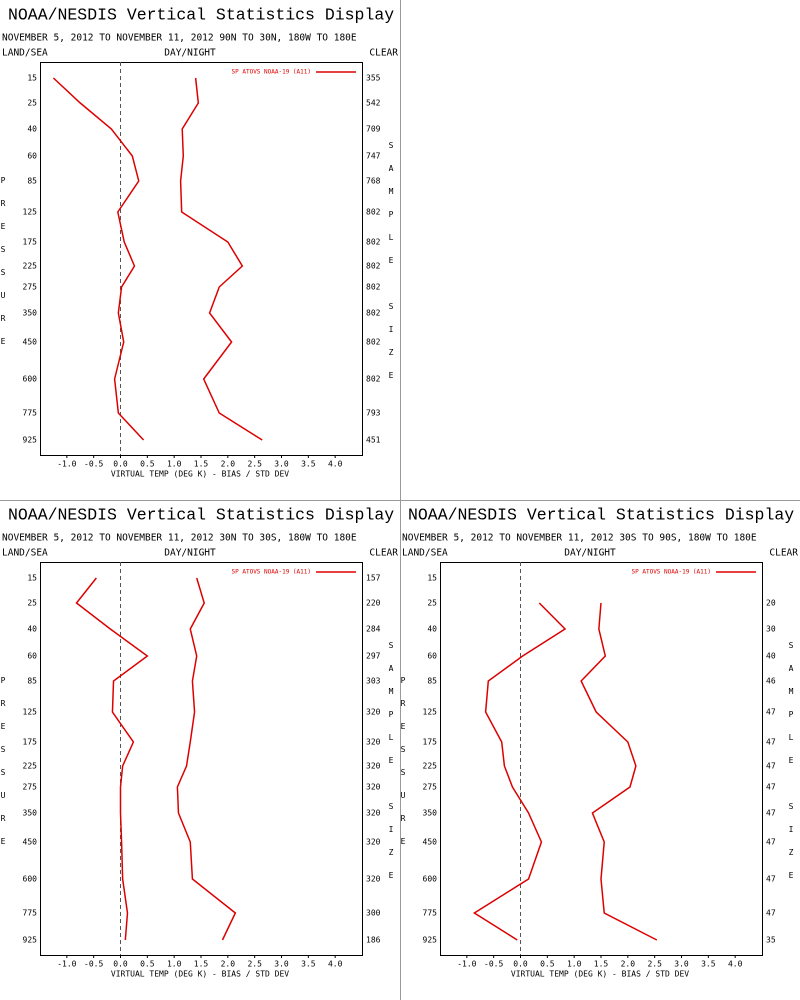 The image size is (800, 1000). What do you see at coordinates (190, 53) in the screenshot?
I see `header-center: DAY/NIGHT` at bounding box center [190, 53].